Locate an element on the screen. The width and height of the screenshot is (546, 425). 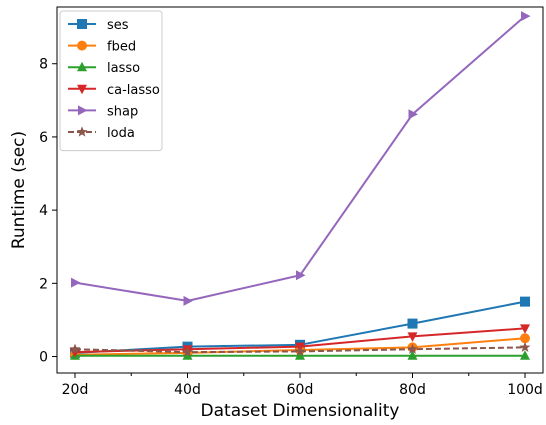
legend: ses fbed lasso ca-lasso shap loda is located at coordinates (111, 81).